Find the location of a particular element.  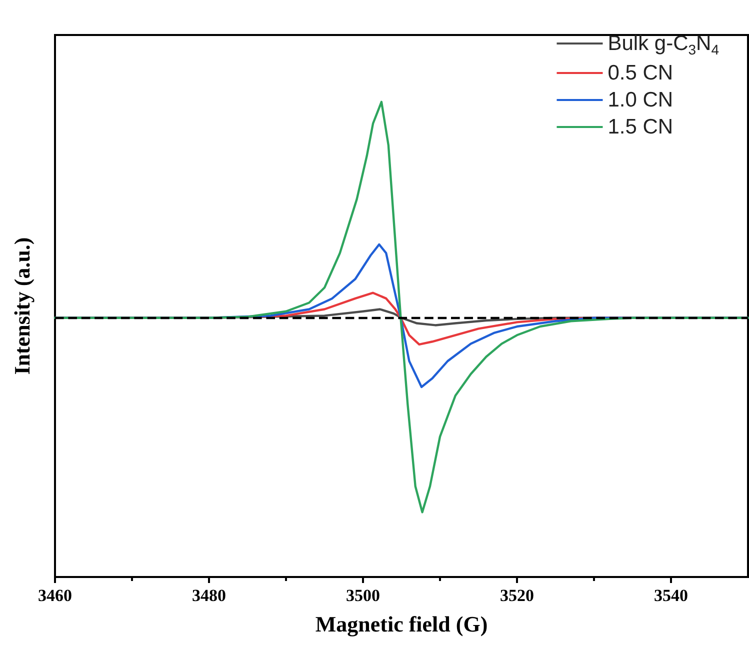

legend-label: 1.5 CN is located at coordinates (641, 127).